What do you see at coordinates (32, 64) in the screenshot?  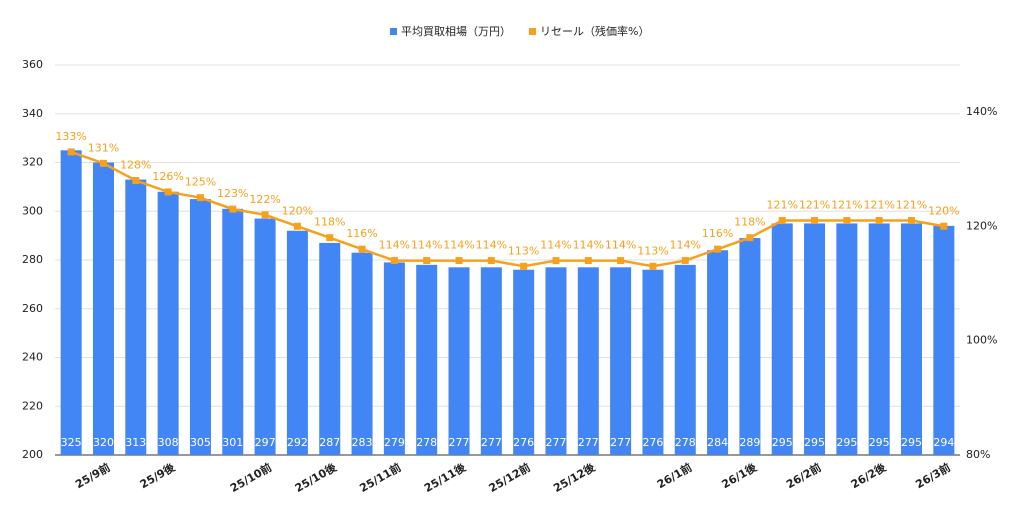 I see `y-tick-label: 360` at bounding box center [32, 64].